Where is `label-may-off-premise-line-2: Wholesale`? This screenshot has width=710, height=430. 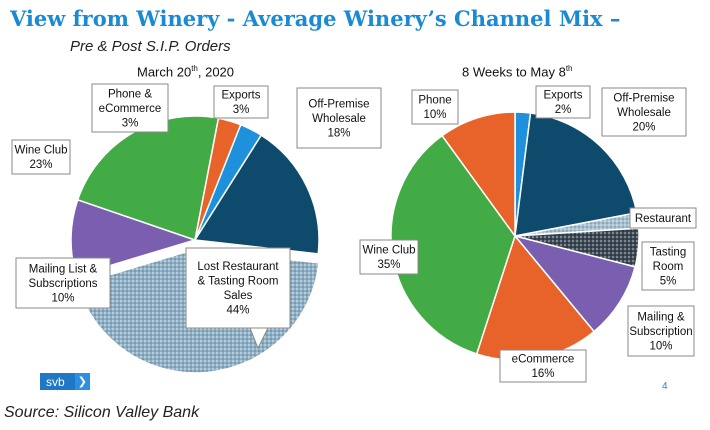
label-may-off-premise-line-2: Wholesale is located at coordinates (644, 113).